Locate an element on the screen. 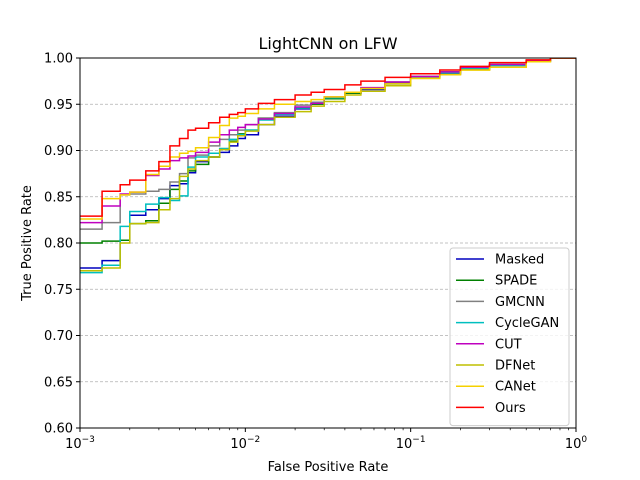 This screenshot has height=480, width=640. x-tick-label: 10⁻¹ is located at coordinates (411, 443).